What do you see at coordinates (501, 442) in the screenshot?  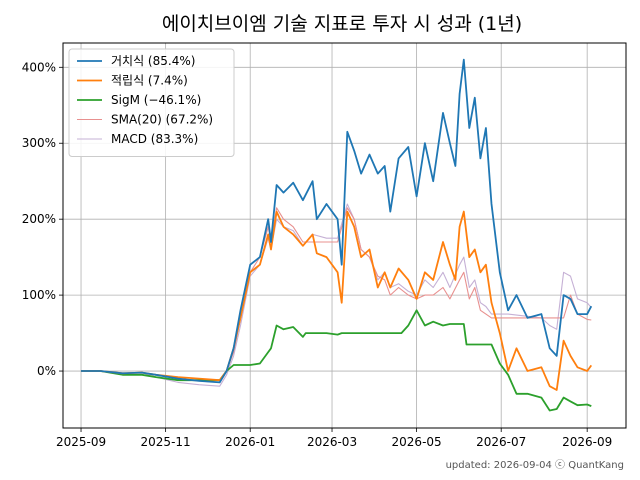 I see `x-tick-label: 2026-07` at bounding box center [501, 442].